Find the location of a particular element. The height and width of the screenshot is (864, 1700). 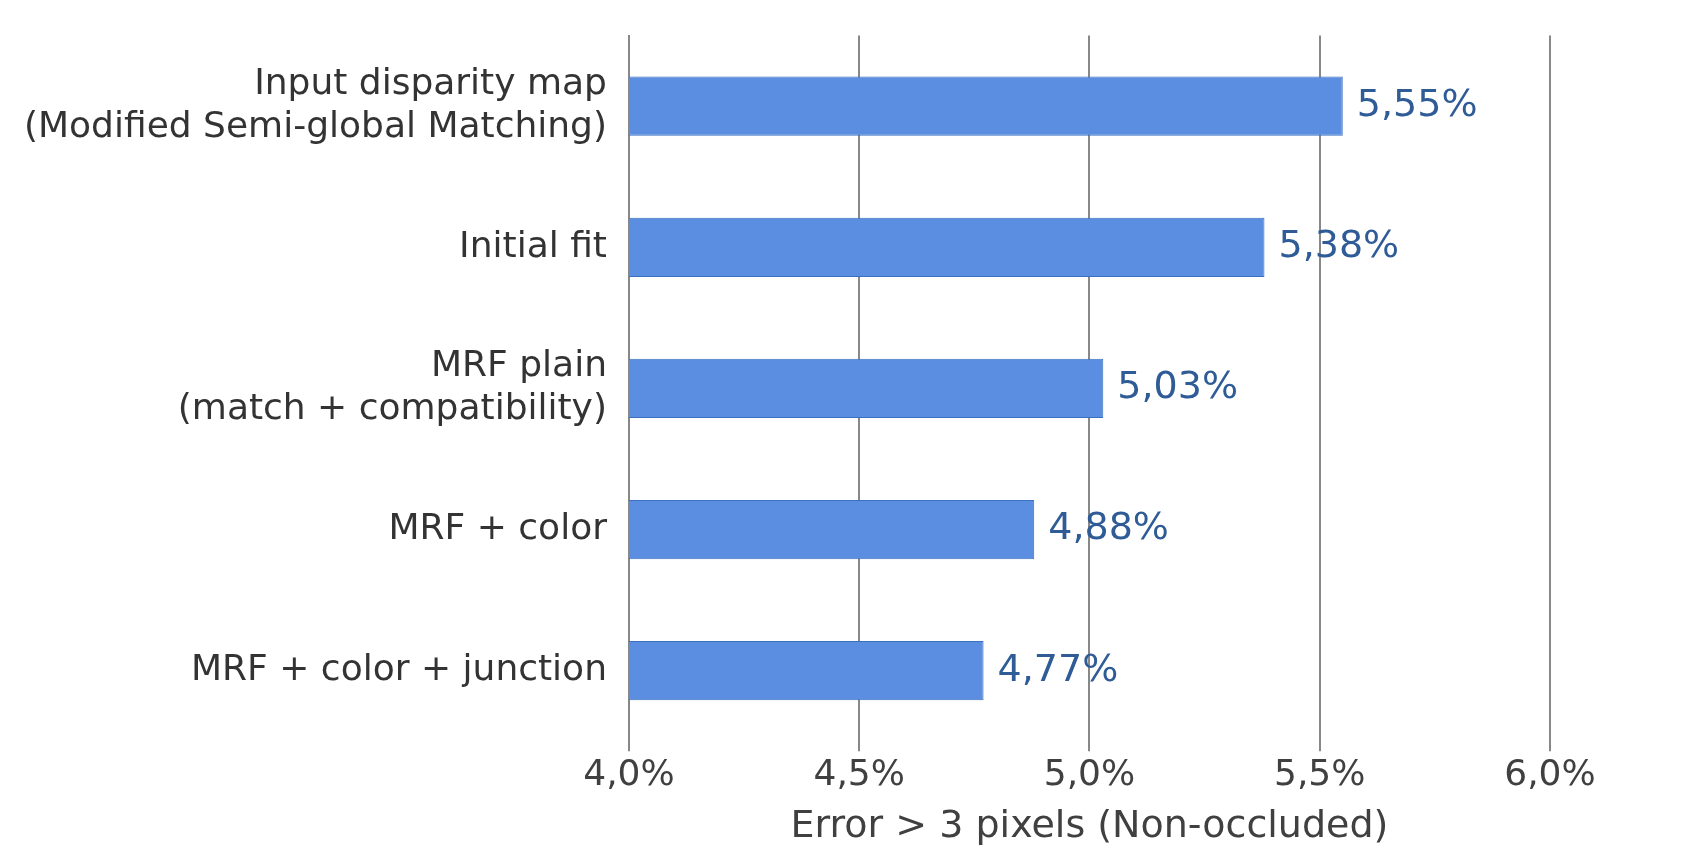

x-tick-label: 5,0% is located at coordinates (1089, 773).